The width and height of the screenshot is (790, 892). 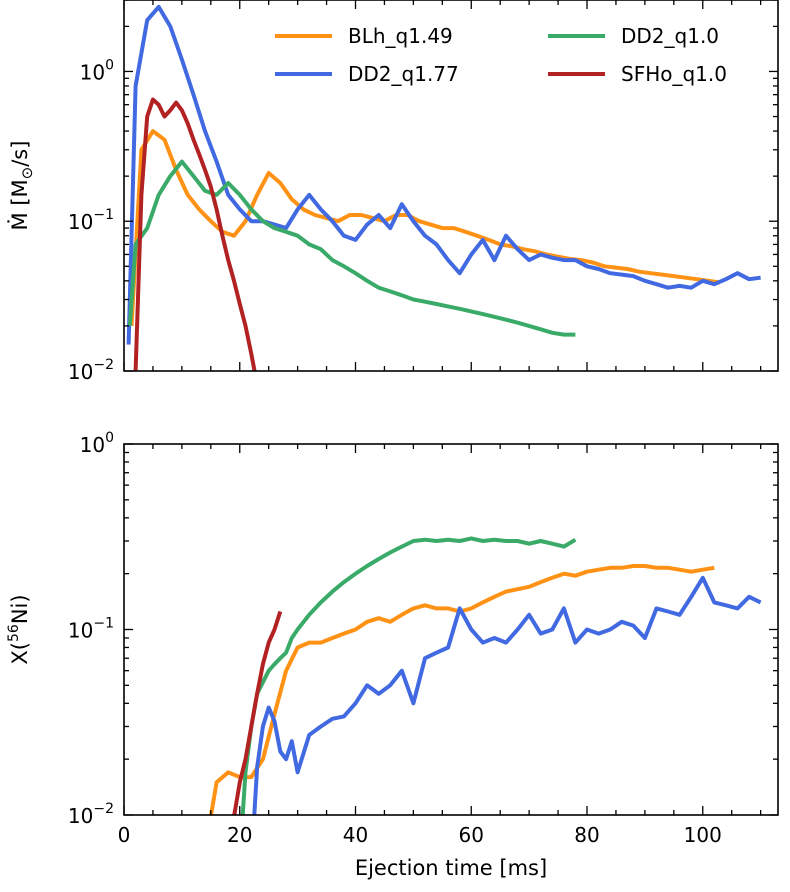 What do you see at coordinates (670, 36) in the screenshot?
I see `legend-label-dd2-q1-0: DD2_q1.0` at bounding box center [670, 36].